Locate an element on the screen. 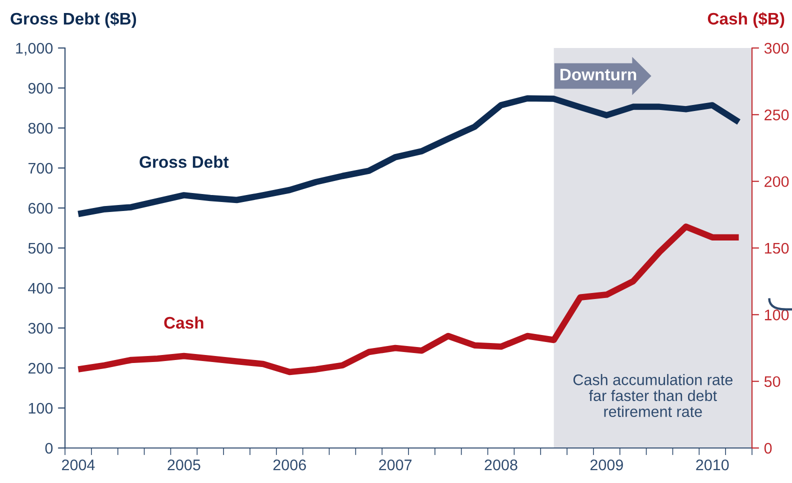  y-tick-label: 800 is located at coordinates (40, 128).